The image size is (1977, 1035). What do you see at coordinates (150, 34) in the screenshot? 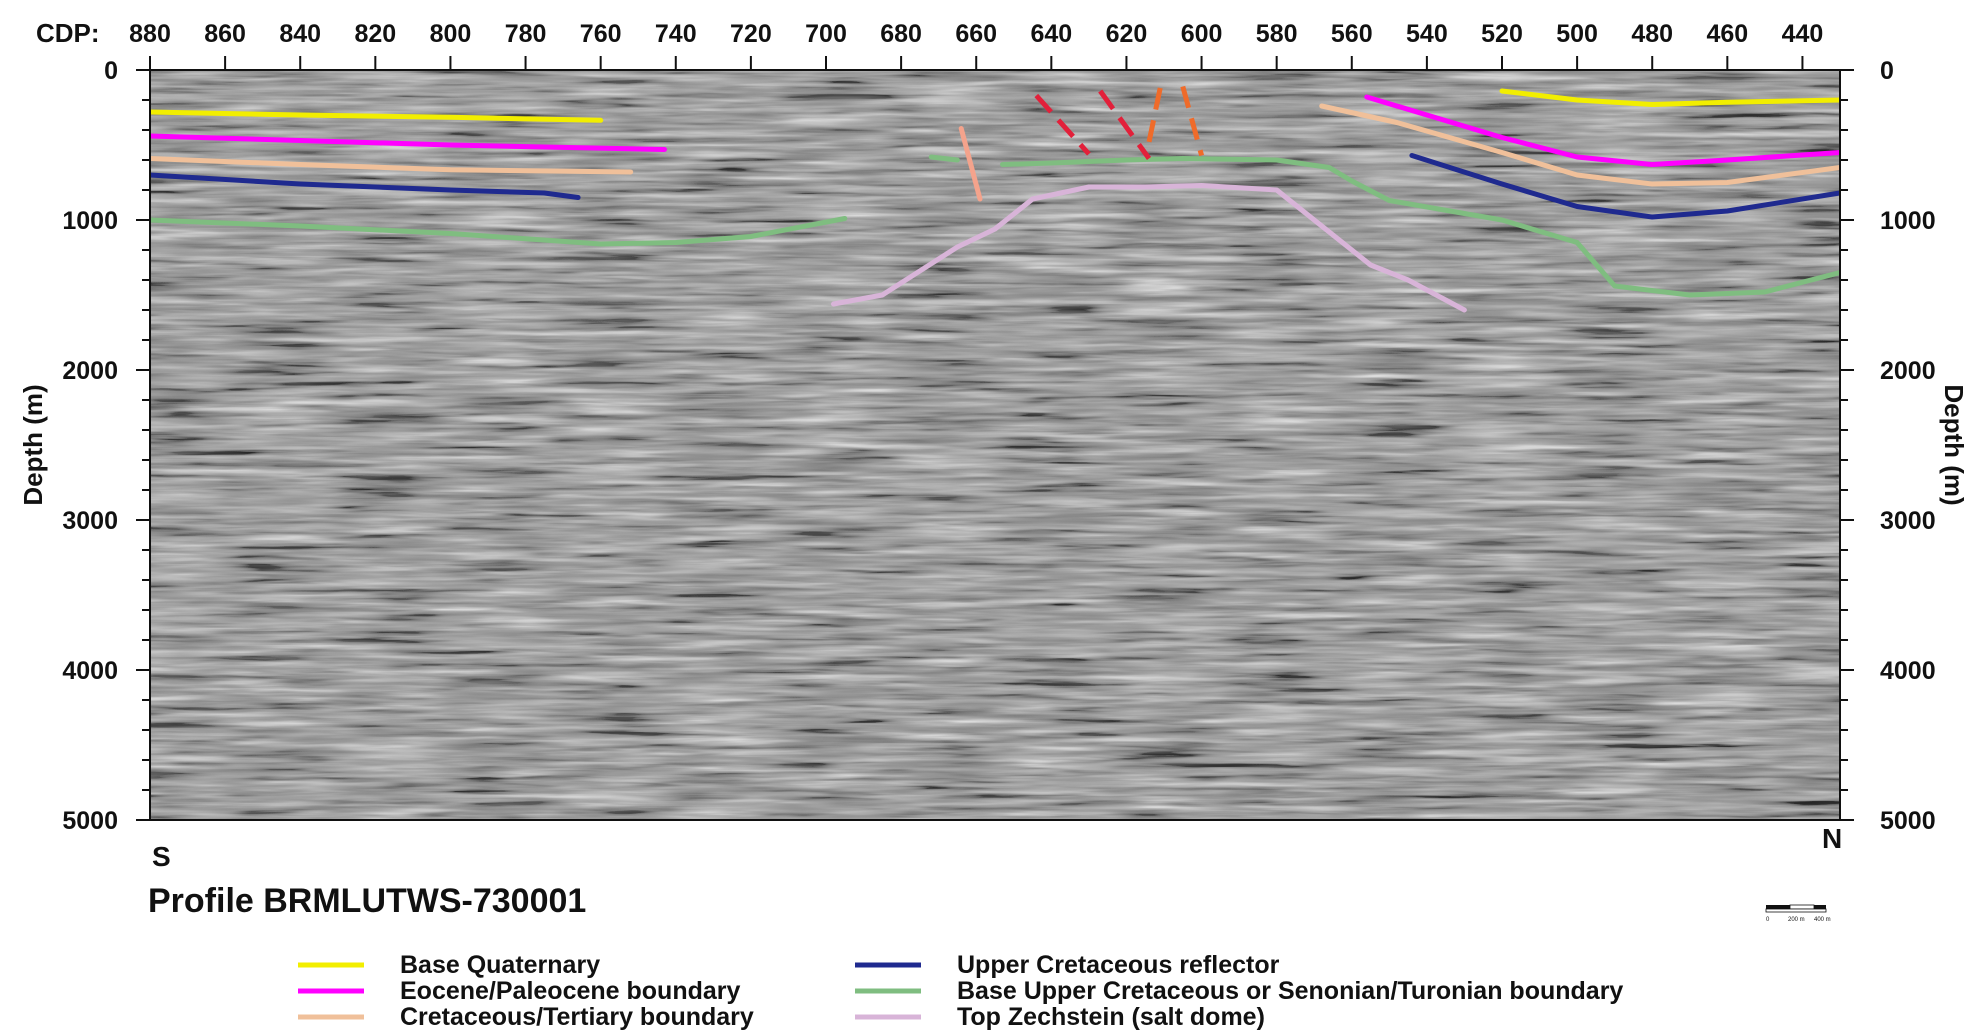
I see `cdp-tick-label: 880` at bounding box center [150, 34].